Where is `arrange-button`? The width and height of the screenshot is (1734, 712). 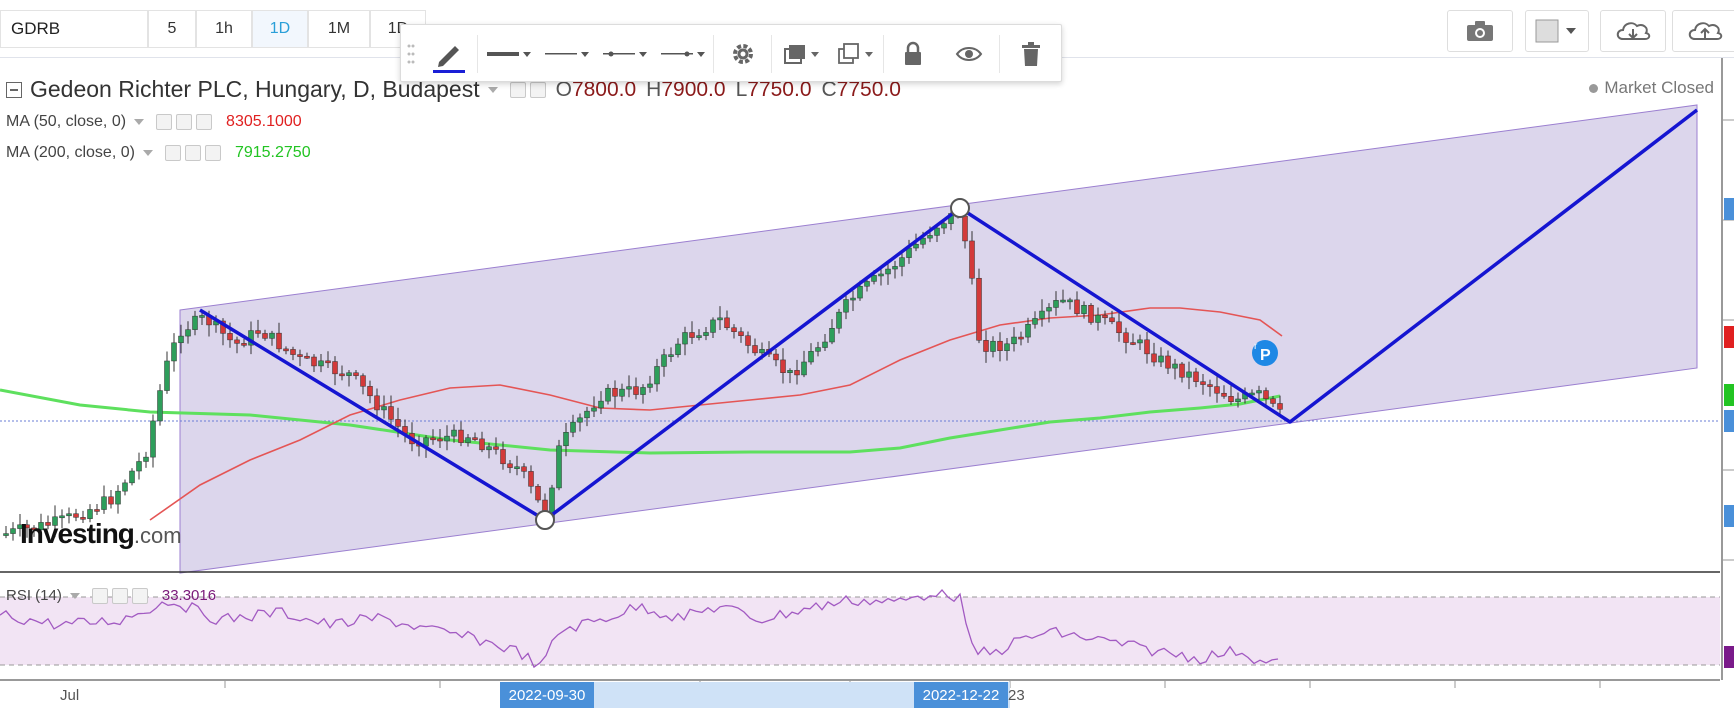 arrange-button is located at coordinates (801, 54).